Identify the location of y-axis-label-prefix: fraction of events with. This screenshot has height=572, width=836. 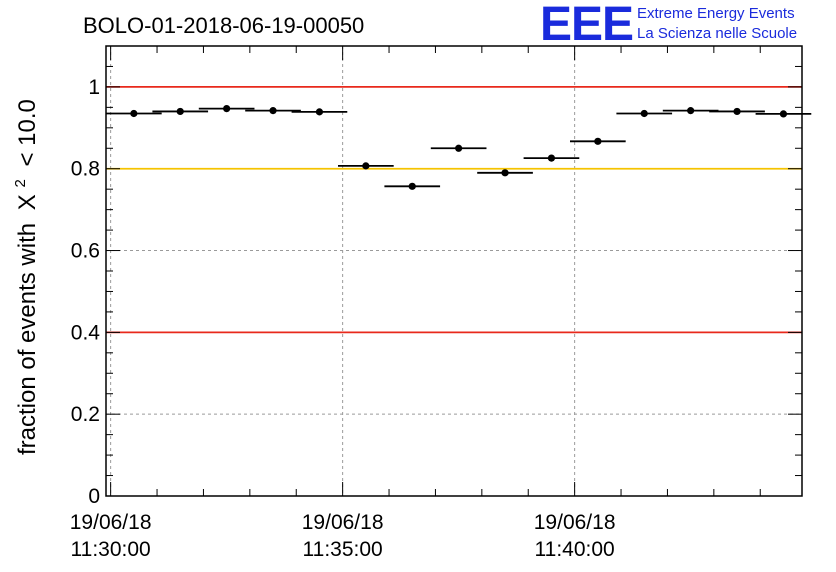
(27, 339).